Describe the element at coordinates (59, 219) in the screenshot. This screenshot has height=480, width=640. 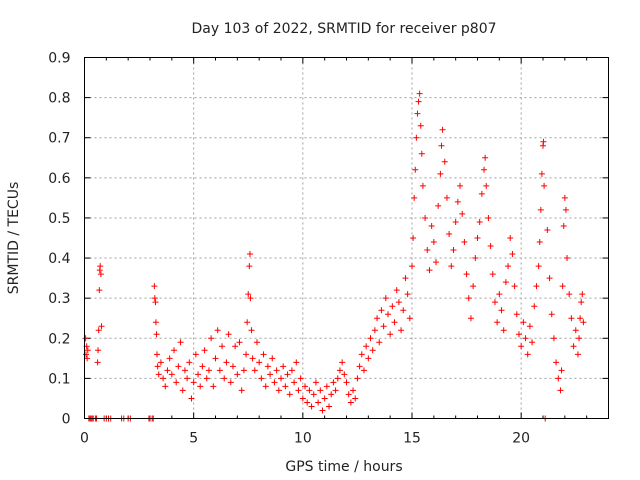
I see `y-tick-label: 0.5` at that location.